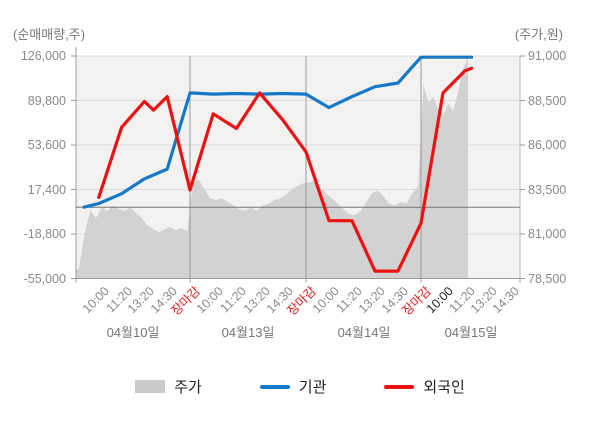  What do you see at coordinates (46, 190) in the screenshot?
I see `left-axis-tick-label: 17,400` at bounding box center [46, 190].